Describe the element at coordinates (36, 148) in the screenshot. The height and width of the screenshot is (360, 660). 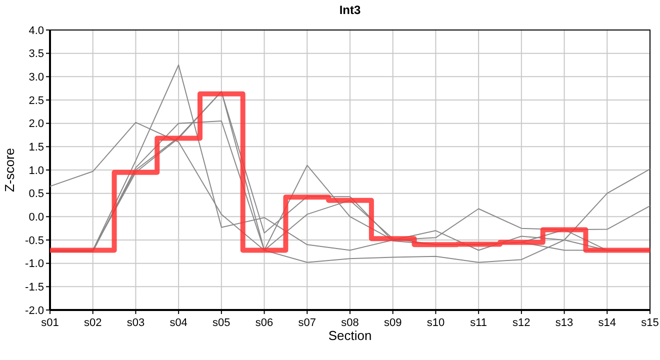
I see `y-tick-label: 1.5` at that location.